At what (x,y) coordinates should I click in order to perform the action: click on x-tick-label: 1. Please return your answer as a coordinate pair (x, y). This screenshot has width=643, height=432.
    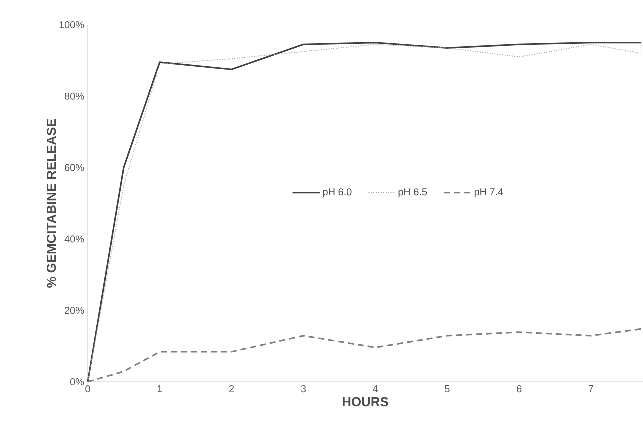
    Looking at the image, I should click on (160, 389).